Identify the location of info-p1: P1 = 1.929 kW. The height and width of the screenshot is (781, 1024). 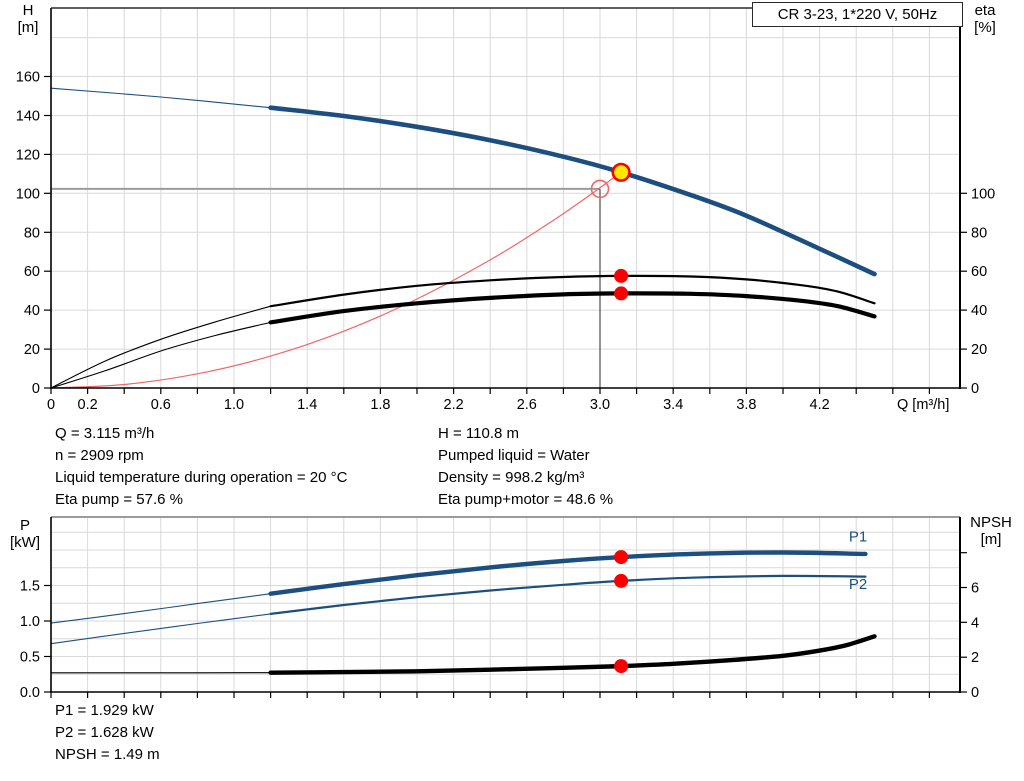
(104, 710).